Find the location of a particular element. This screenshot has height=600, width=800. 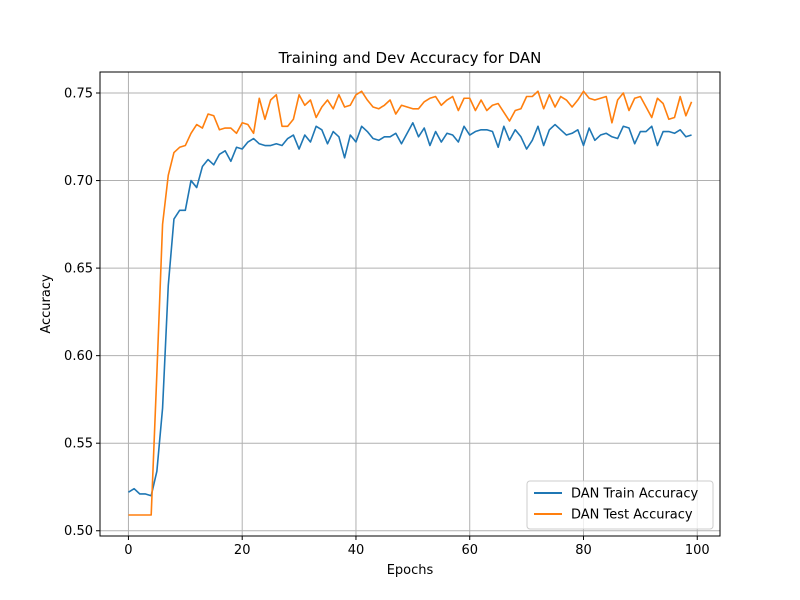

legend-box is located at coordinates (620, 505).